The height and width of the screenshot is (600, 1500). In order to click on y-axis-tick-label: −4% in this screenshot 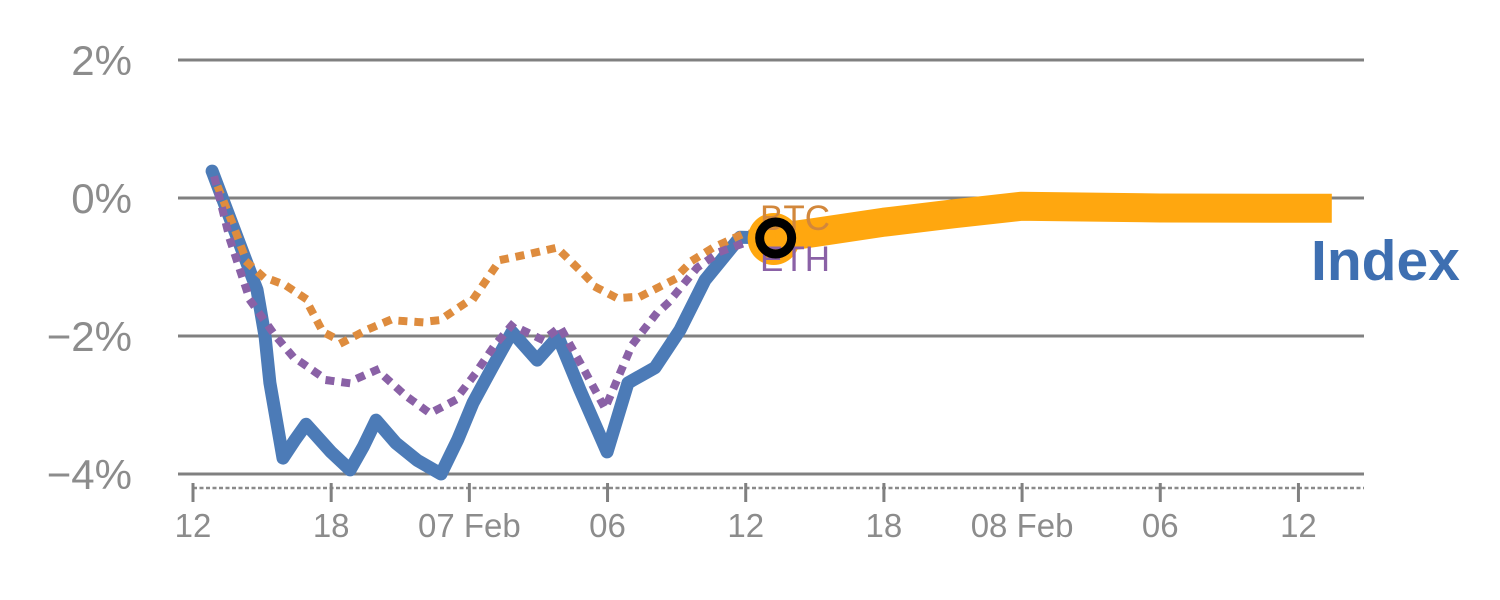, I will do `click(89, 474)`.